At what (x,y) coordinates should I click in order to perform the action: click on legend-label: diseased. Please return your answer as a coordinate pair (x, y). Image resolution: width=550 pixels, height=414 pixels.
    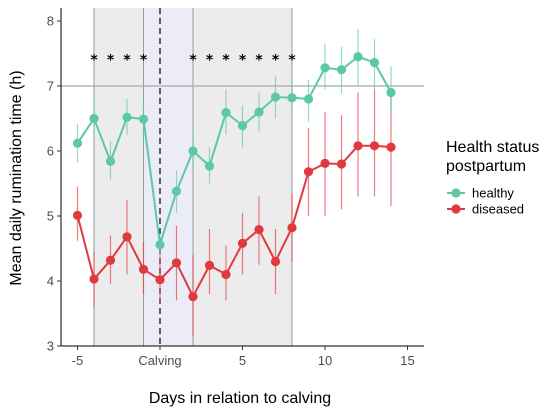
    Looking at the image, I should click on (498, 209).